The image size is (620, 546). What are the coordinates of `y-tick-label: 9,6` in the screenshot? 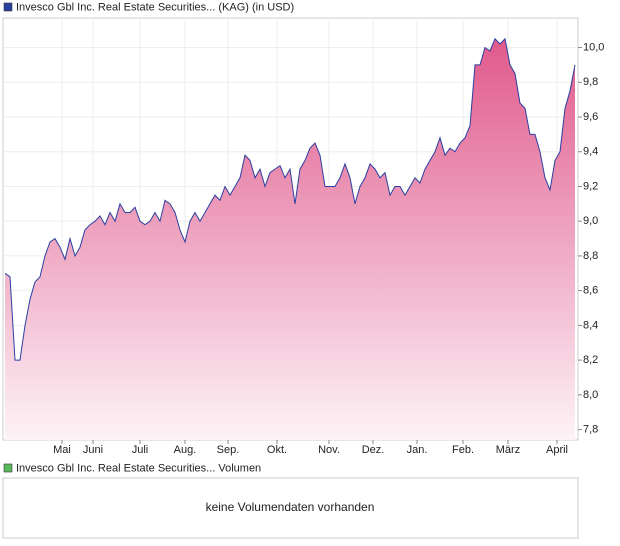 It's located at (590, 117).